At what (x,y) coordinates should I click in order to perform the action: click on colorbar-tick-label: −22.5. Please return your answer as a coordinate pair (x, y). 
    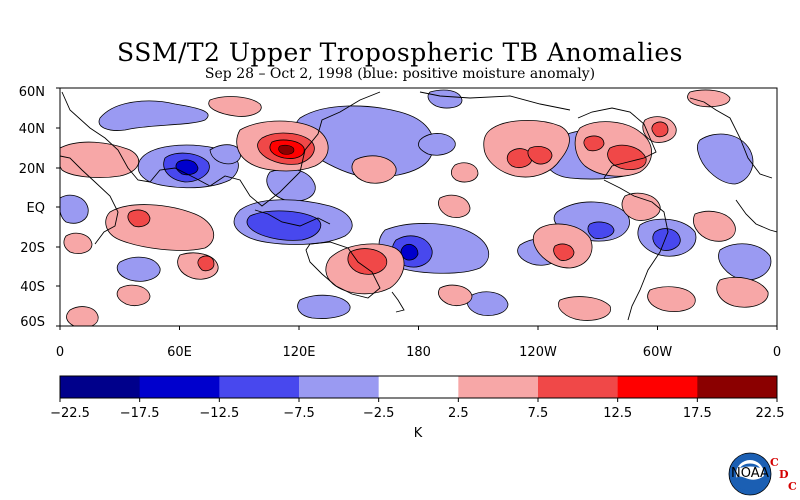
    Looking at the image, I should click on (70, 413).